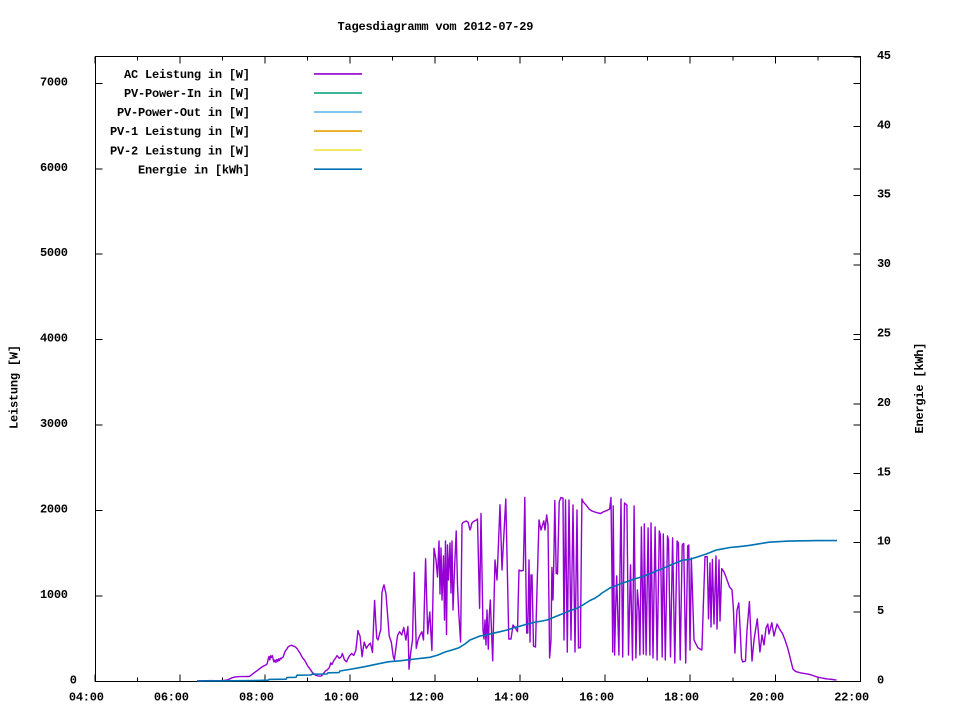 This screenshot has width=960, height=720. I want to click on svg-text: 4000, so click(54, 339).